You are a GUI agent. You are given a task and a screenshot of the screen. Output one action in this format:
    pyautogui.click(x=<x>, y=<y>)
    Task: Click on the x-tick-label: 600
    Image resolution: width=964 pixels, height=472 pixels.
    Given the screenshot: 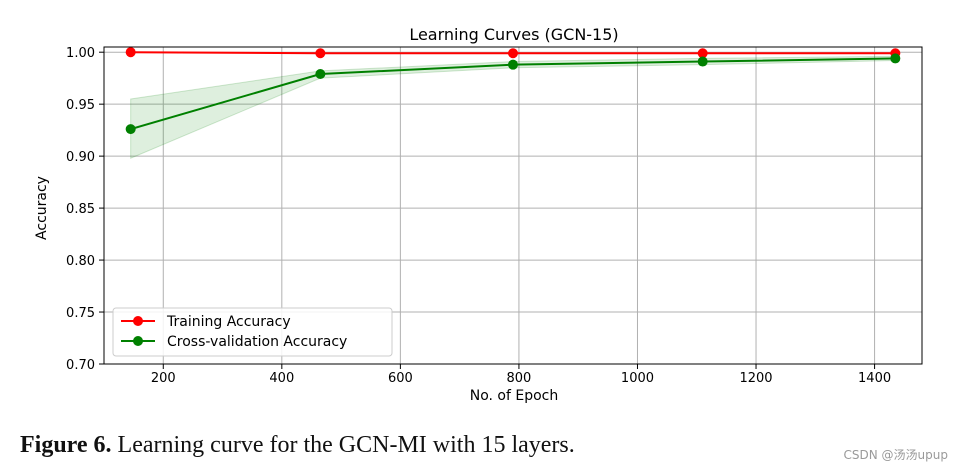 What is the action you would take?
    pyautogui.click(x=400, y=378)
    